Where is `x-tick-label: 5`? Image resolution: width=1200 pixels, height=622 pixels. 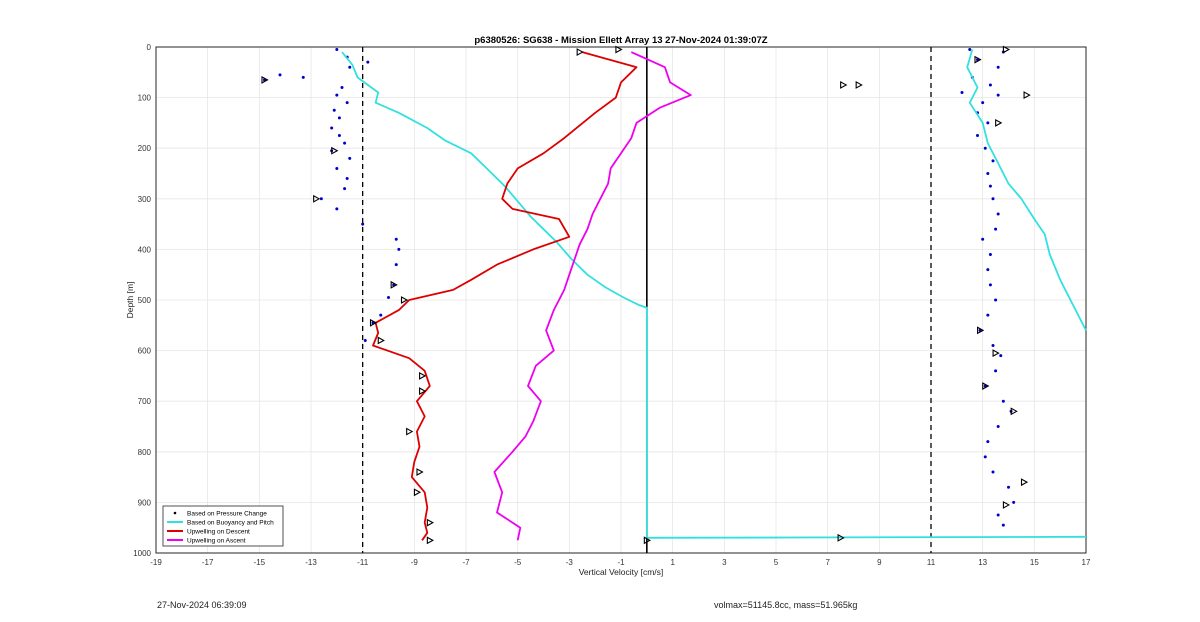 x-tick-label: 5 is located at coordinates (776, 562).